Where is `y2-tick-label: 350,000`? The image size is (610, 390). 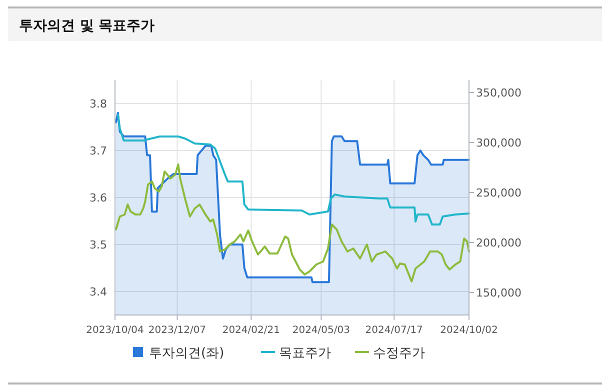
y2-tick-label: 350,000 is located at coordinates (499, 93).